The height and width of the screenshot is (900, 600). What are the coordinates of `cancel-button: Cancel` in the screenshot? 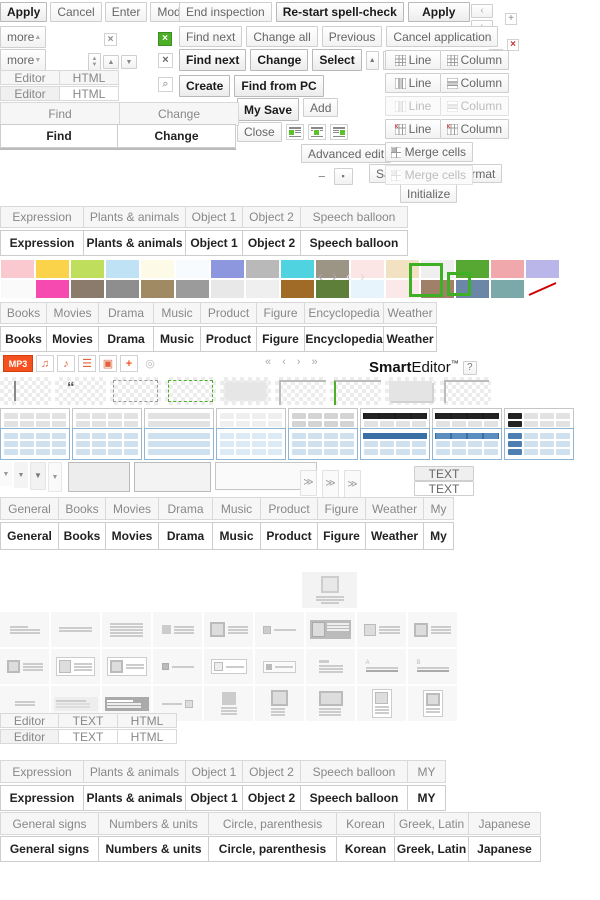 It's located at (76, 12).